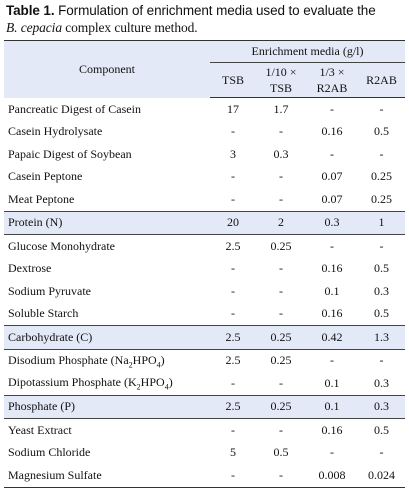  Describe the element at coordinates (382, 223) in the screenshot. I see `cell-value: 1` at that location.